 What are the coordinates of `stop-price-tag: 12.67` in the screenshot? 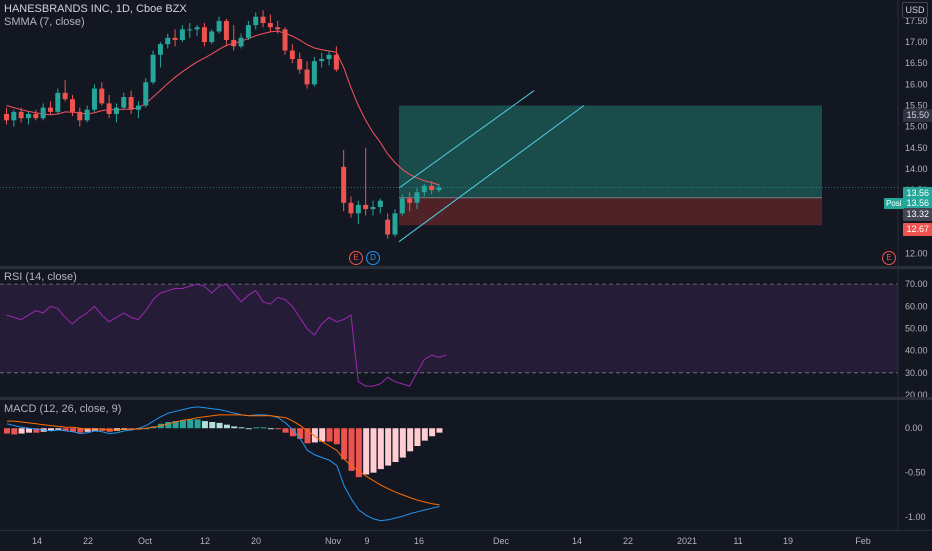 It's located at (917, 229).